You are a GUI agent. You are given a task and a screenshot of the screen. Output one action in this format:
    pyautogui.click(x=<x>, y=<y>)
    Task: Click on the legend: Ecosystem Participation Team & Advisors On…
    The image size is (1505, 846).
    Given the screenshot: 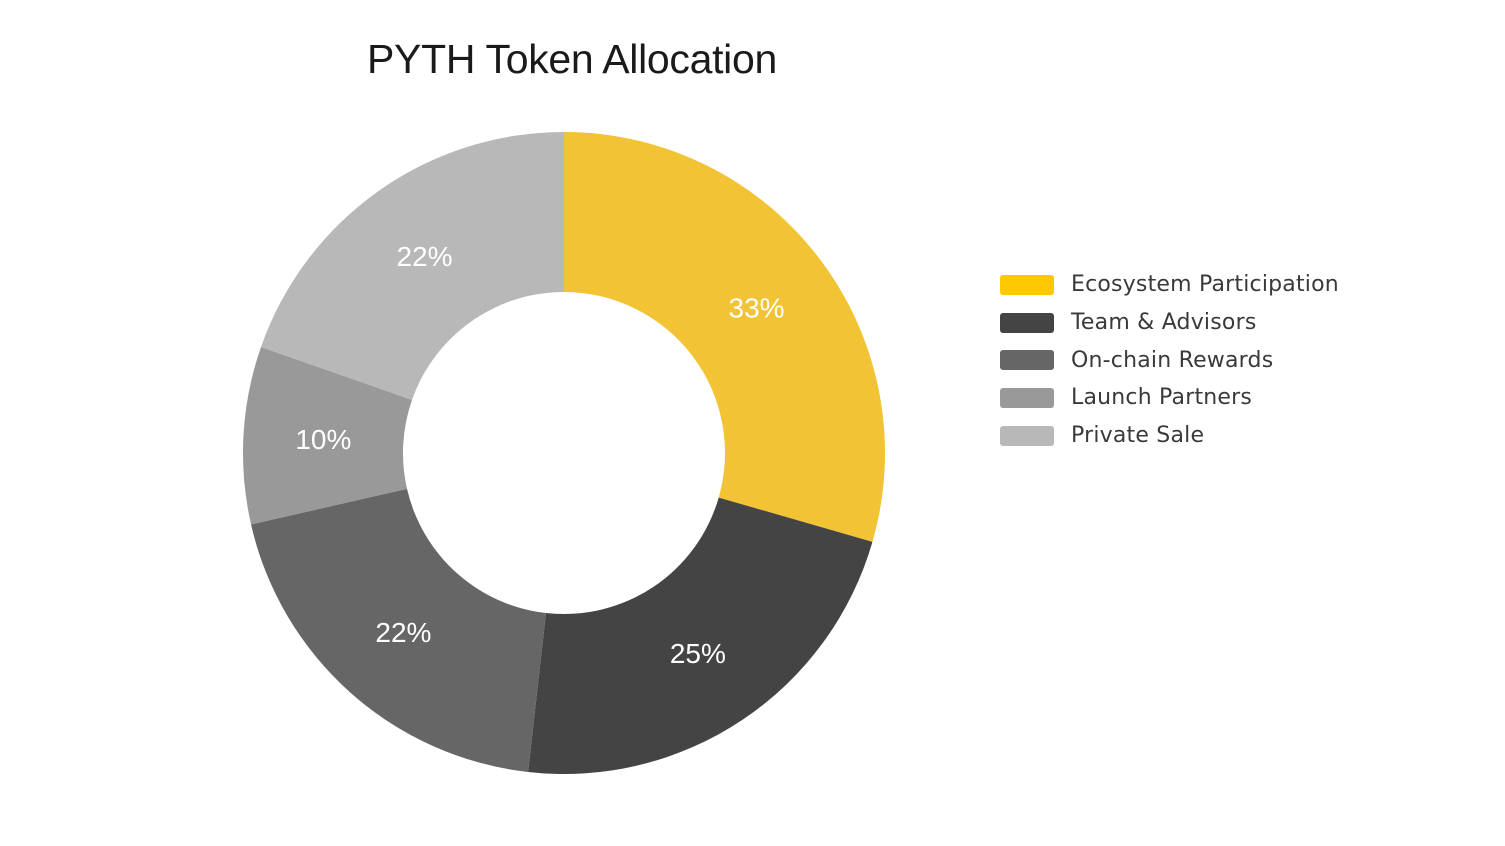 What is the action you would take?
    pyautogui.click(x=1169, y=360)
    